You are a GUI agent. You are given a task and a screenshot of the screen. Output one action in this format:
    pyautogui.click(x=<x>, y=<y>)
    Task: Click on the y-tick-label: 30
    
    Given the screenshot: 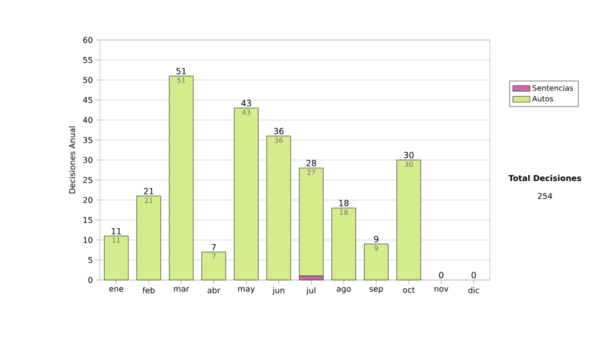 What is the action you would take?
    pyautogui.click(x=87, y=160)
    